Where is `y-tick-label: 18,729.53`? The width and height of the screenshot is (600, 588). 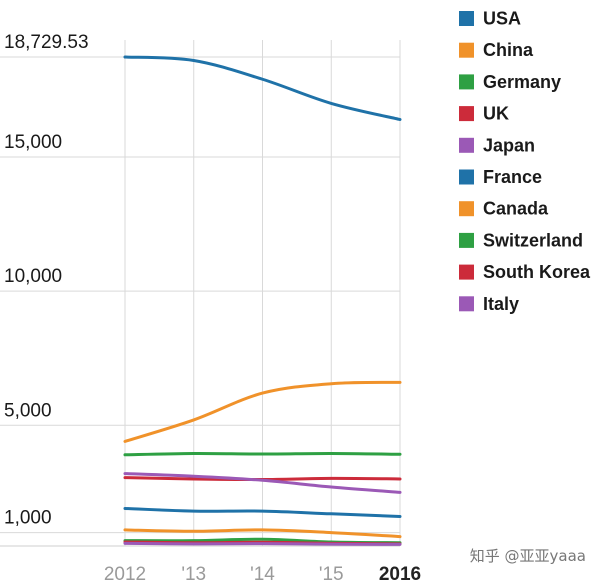
y-tick-label: 18,729.53 is located at coordinates (46, 42).